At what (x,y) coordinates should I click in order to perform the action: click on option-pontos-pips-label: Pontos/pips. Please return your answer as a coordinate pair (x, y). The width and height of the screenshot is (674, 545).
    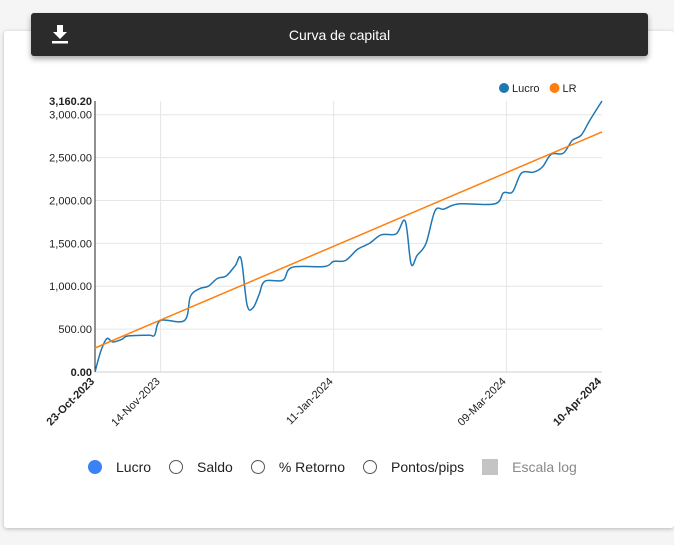
    Looking at the image, I should click on (428, 467).